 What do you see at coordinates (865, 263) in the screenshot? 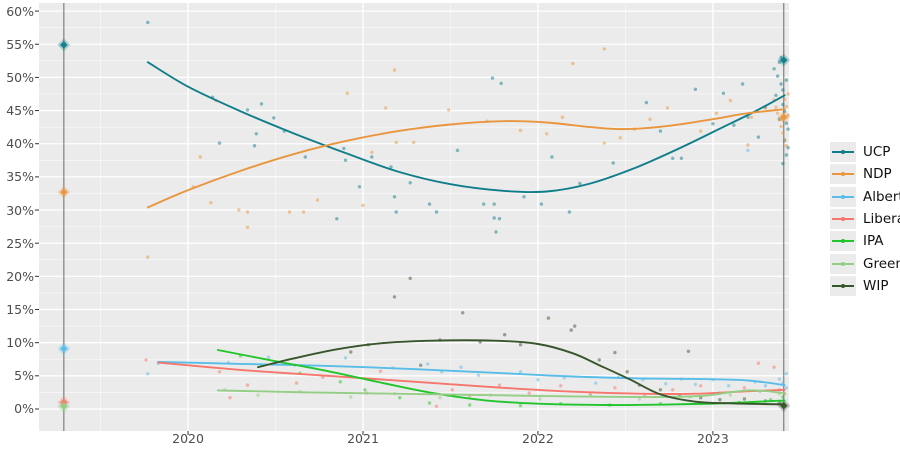
I see `legend-item-green: Green` at bounding box center [865, 263].